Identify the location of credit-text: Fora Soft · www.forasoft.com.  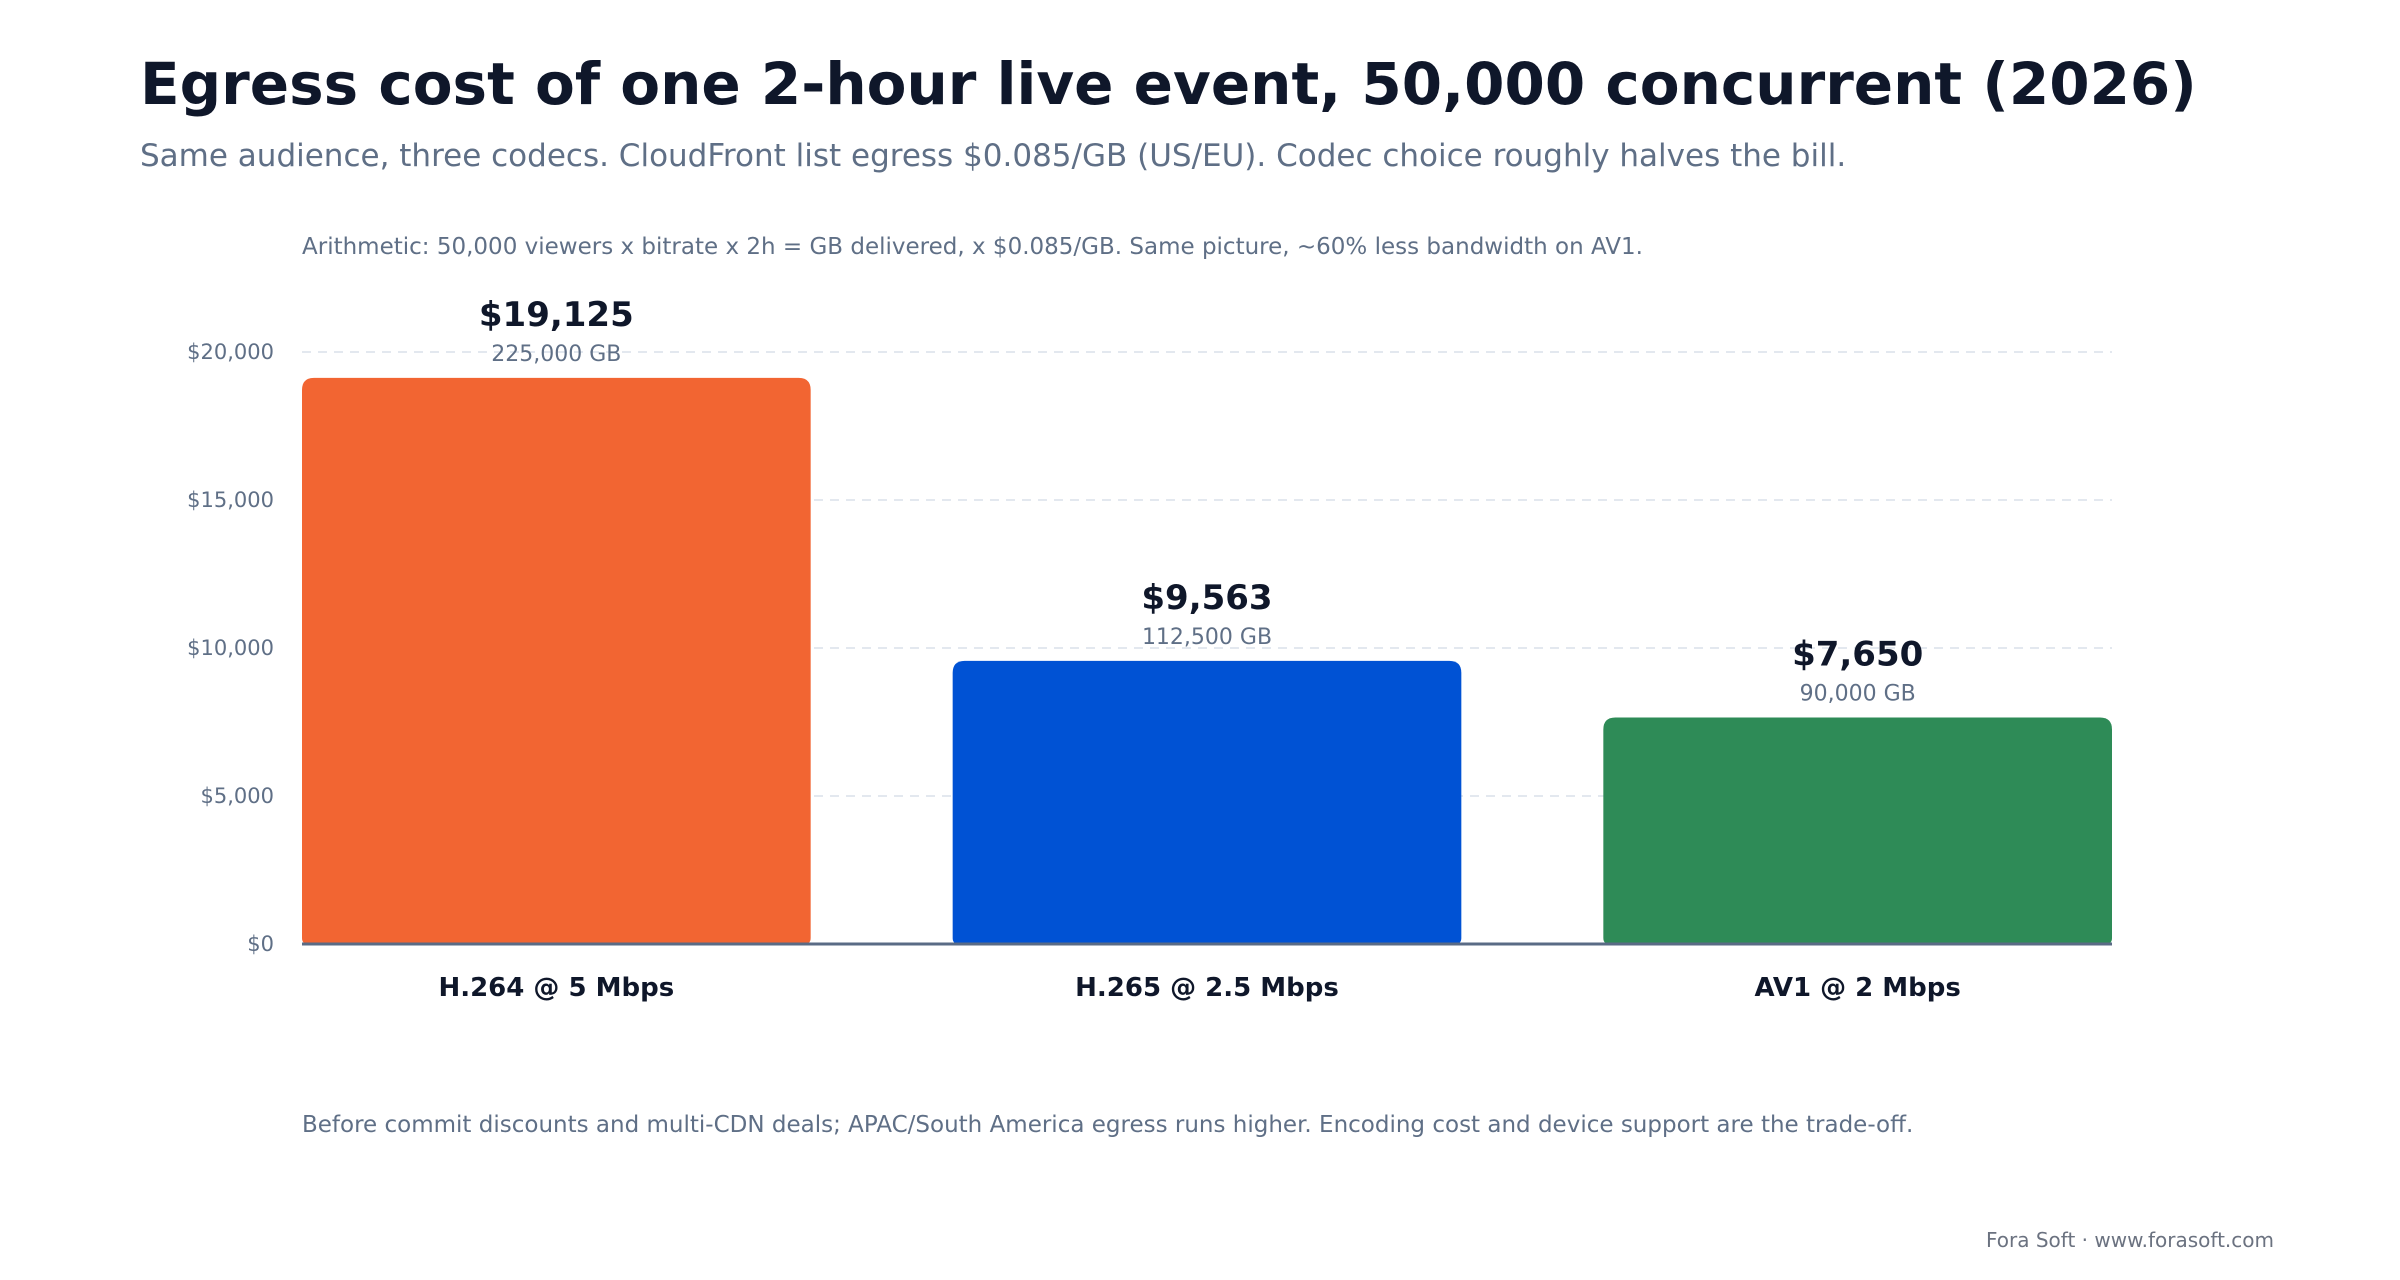
(2129, 1240).